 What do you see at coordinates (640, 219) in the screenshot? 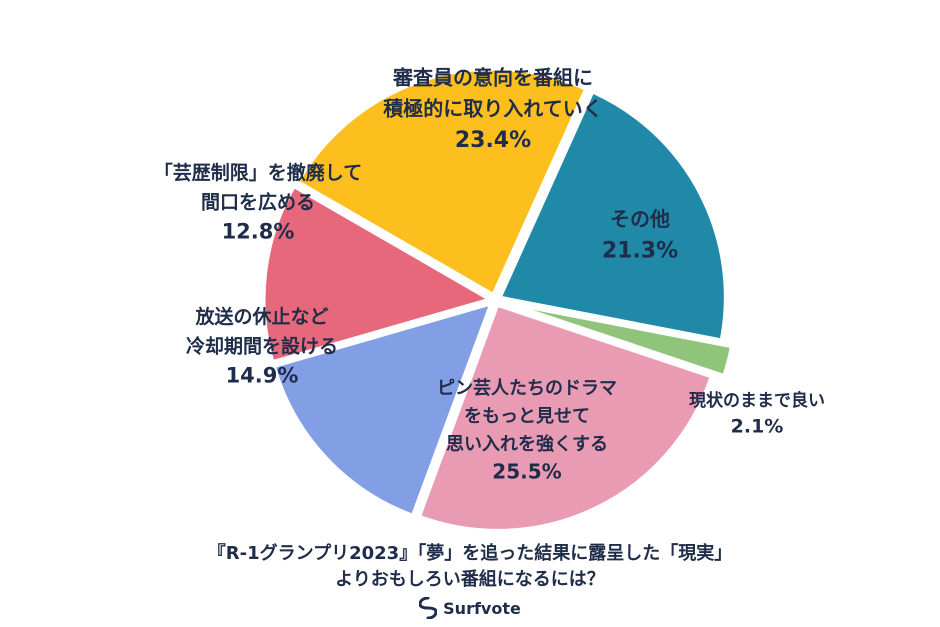
I see `slice-label-1-line-0: その他` at bounding box center [640, 219].